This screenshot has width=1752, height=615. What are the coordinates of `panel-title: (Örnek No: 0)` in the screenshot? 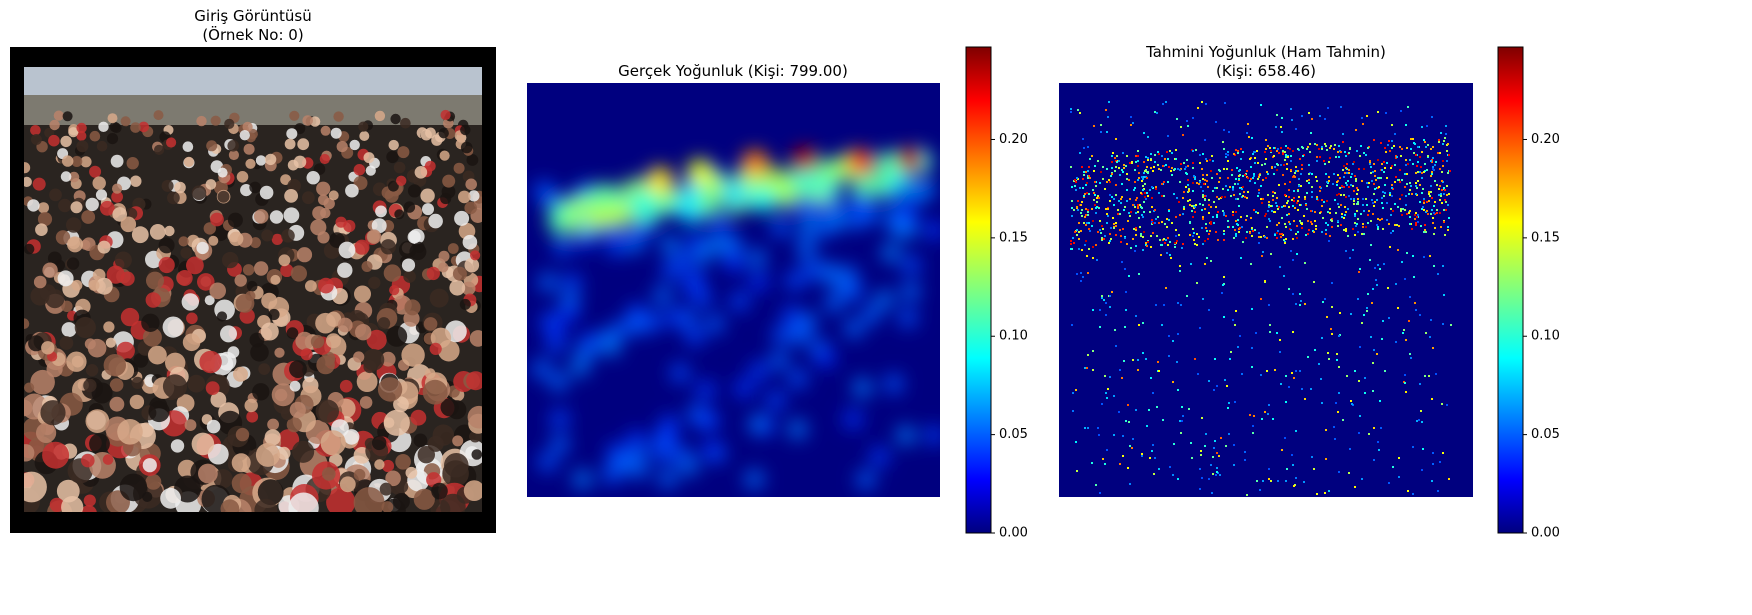 It's located at (252, 34).